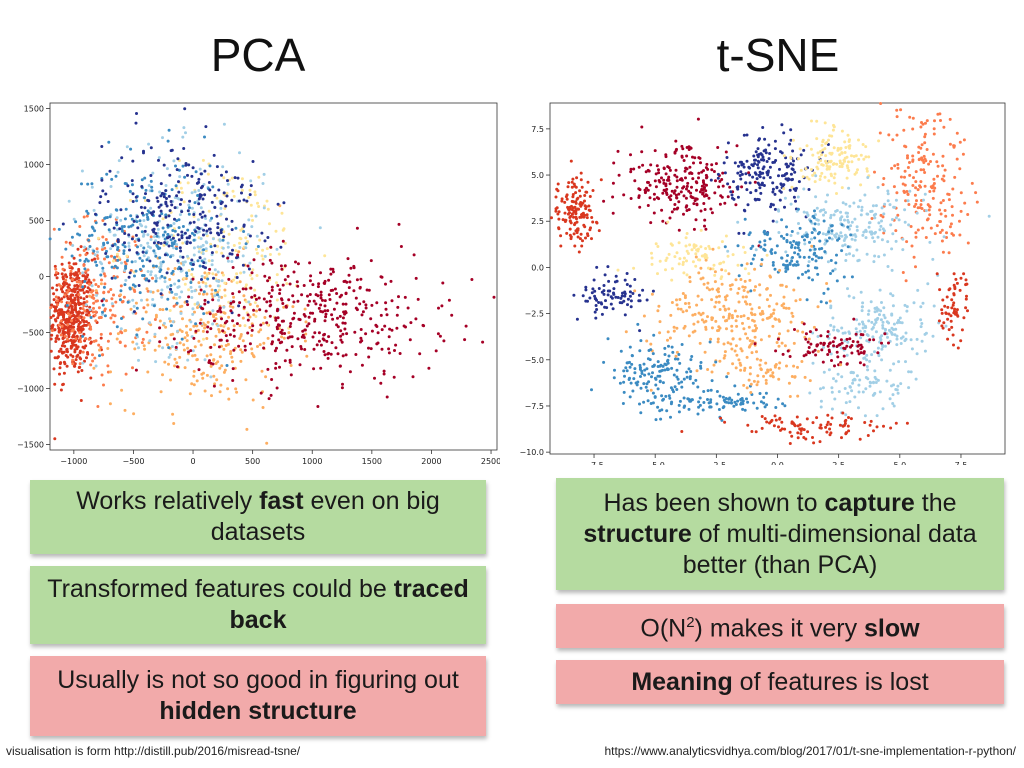  I want to click on y-tick-label: 2.5, so click(537, 221).